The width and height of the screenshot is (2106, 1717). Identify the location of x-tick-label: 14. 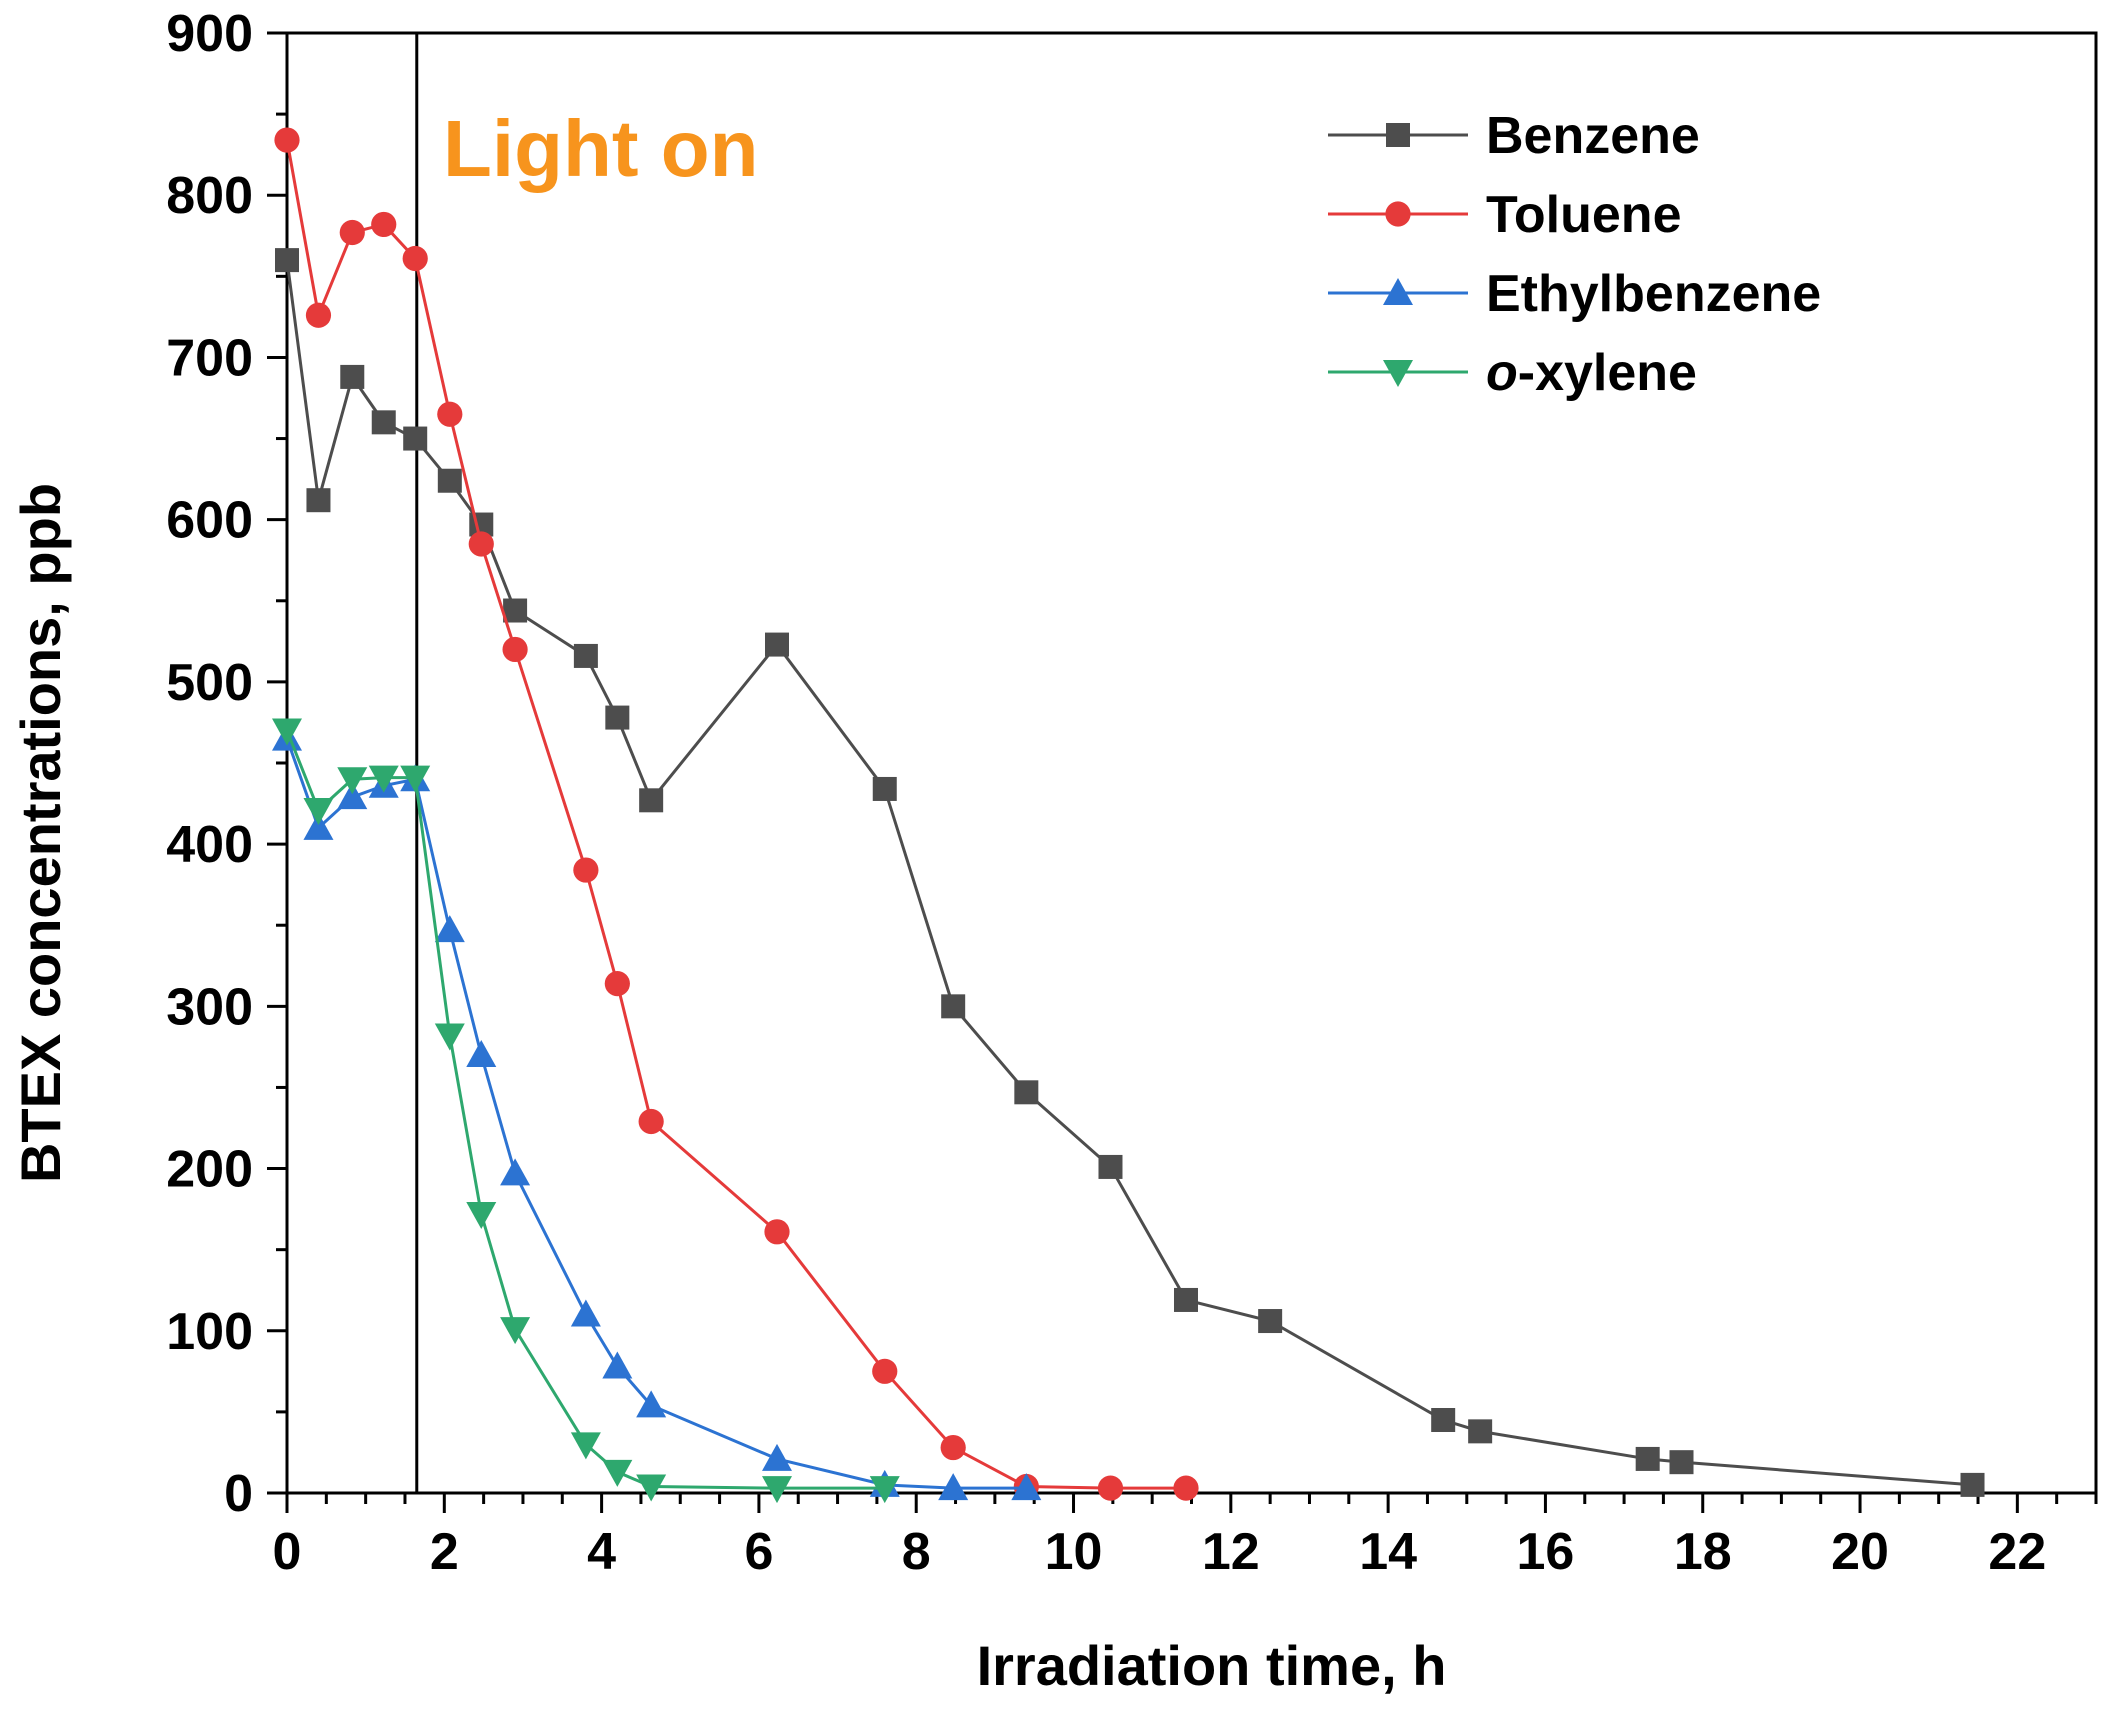
(1388, 1552).